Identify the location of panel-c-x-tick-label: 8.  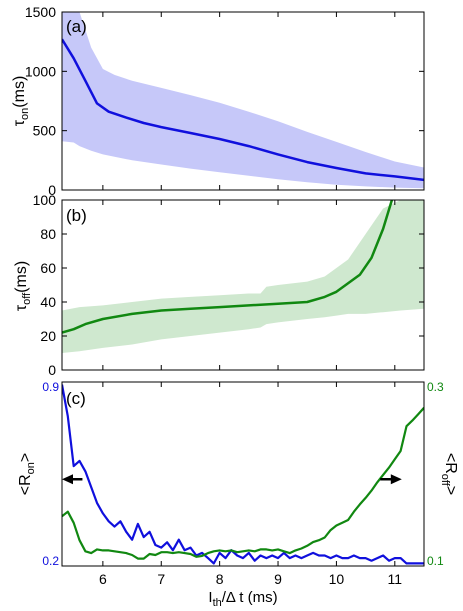
(220, 579).